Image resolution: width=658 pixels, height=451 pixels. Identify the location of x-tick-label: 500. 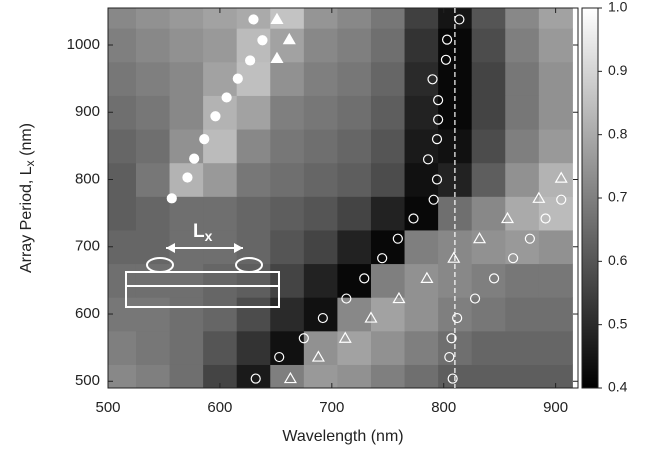
(107, 407).